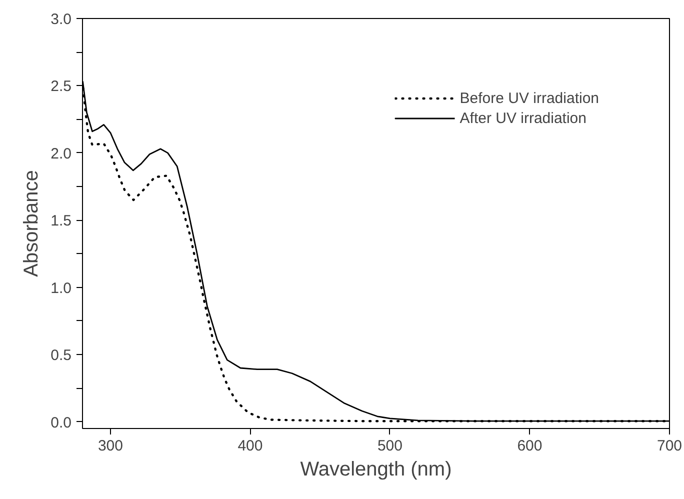 This screenshot has height=499, width=684. I want to click on y-tick-label: 2.5, so click(61, 87).